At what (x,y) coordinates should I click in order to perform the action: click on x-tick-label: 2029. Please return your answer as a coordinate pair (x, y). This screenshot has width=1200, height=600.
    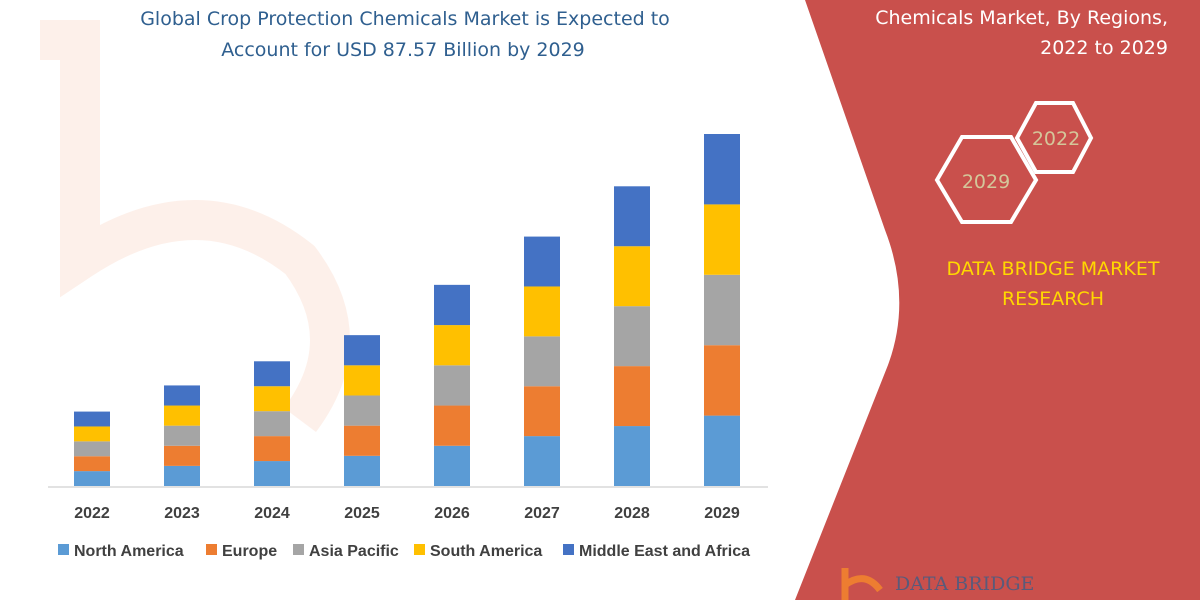
    Looking at the image, I should click on (722, 513).